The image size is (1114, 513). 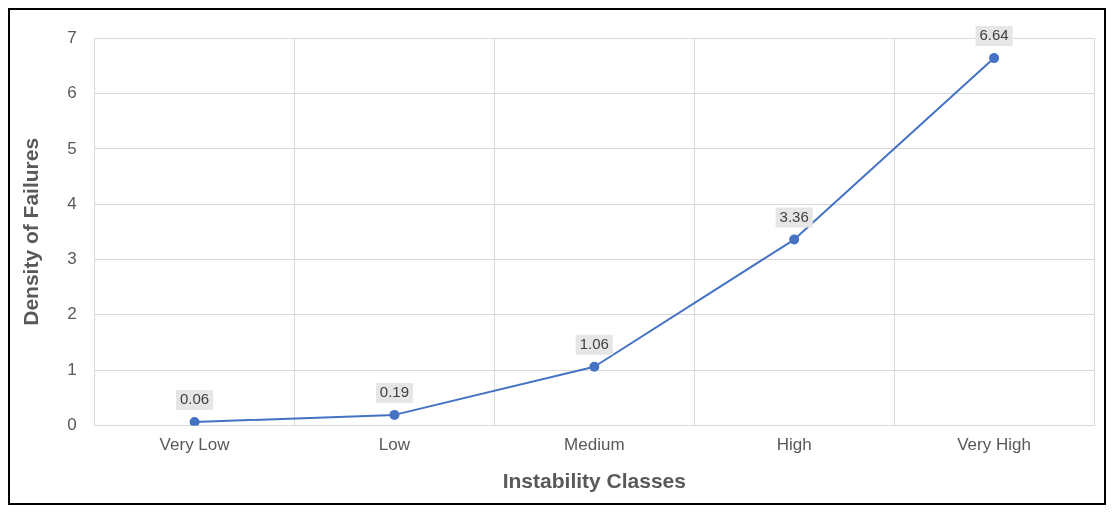 What do you see at coordinates (72, 425) in the screenshot?
I see `y-tick-label: 0` at bounding box center [72, 425].